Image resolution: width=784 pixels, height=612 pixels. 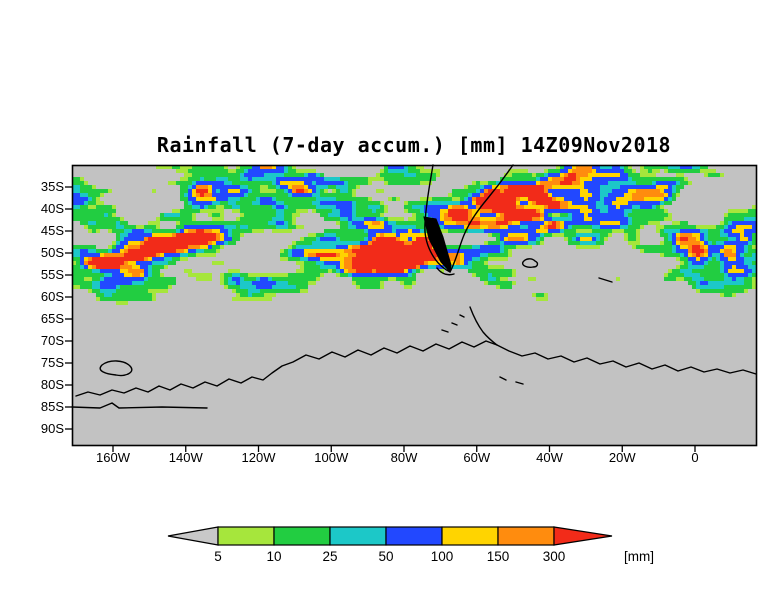 I want to click on lat-tick-label: 60S, so click(x=52, y=296).